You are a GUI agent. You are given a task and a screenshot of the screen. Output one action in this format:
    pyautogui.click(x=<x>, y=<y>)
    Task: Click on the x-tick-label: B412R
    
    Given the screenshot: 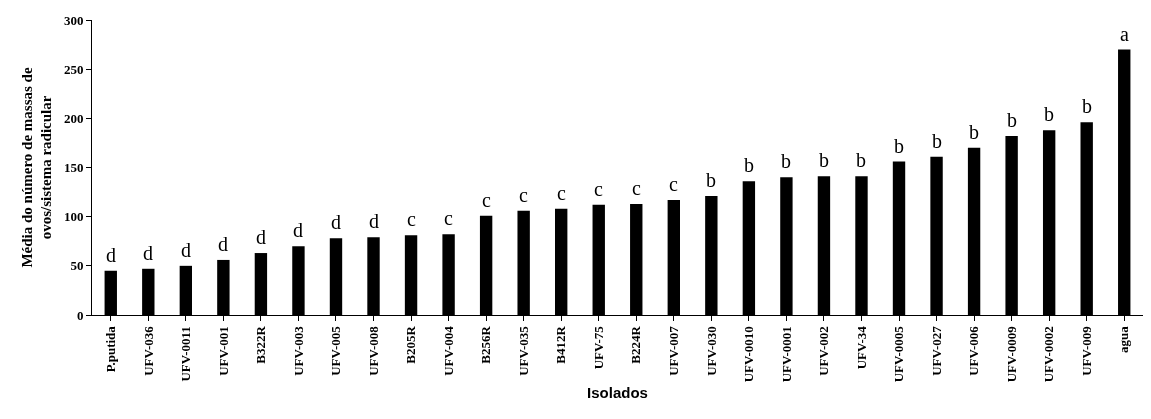 What is the action you would take?
    pyautogui.click(x=561, y=344)
    